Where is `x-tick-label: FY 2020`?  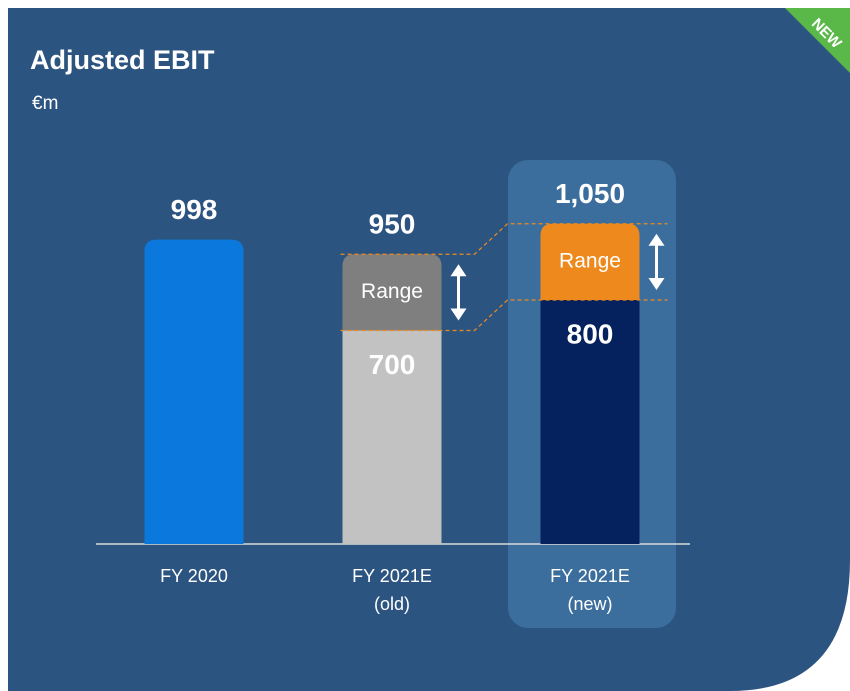 x-tick-label: FY 2020 is located at coordinates (194, 576).